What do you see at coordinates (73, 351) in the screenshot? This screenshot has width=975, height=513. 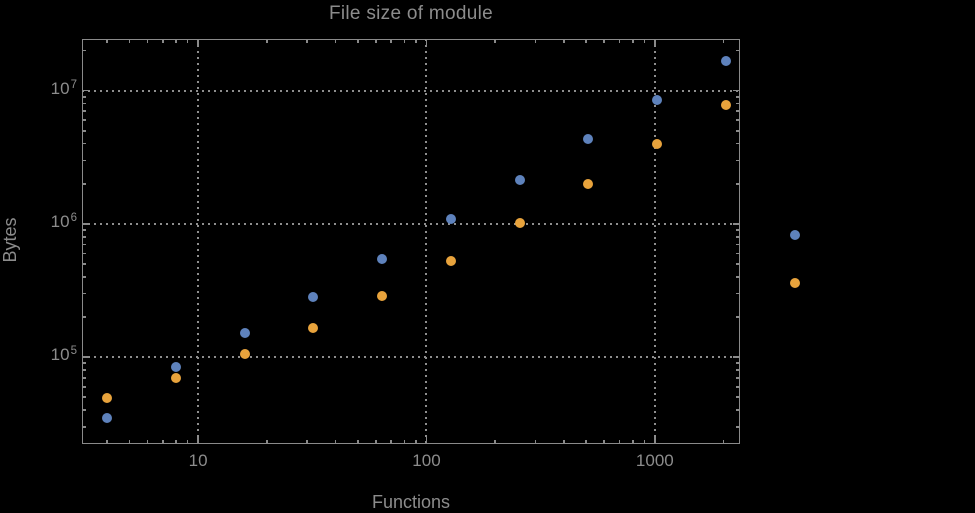 I see `y-tick-exponent: 5` at bounding box center [73, 351].